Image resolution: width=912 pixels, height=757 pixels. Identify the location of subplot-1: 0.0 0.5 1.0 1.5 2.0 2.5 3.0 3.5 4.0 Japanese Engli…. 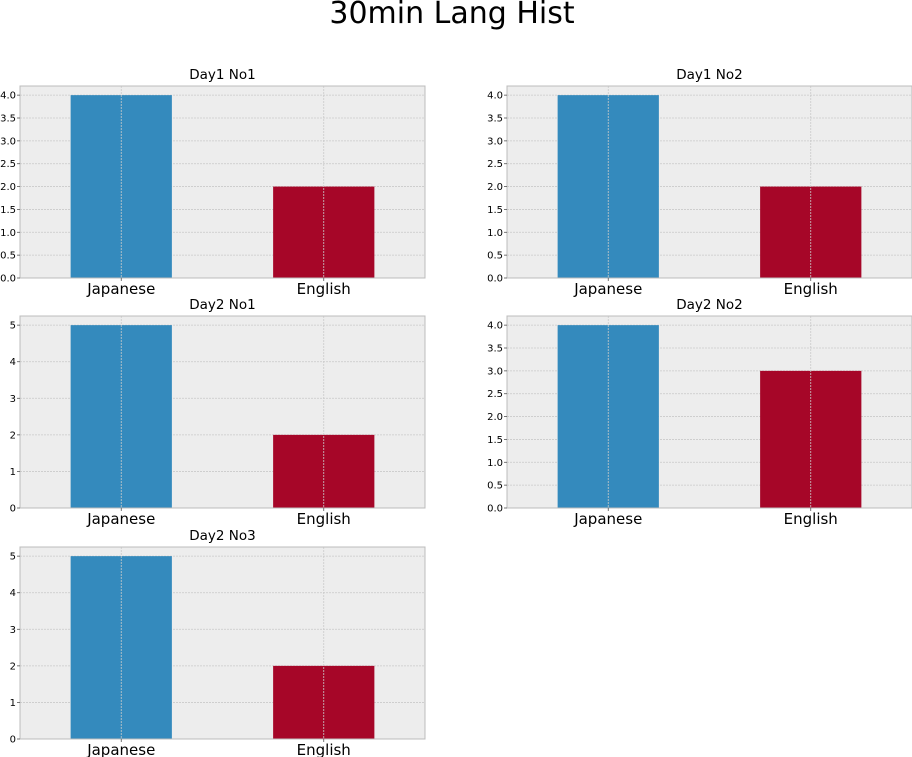
(213, 182).